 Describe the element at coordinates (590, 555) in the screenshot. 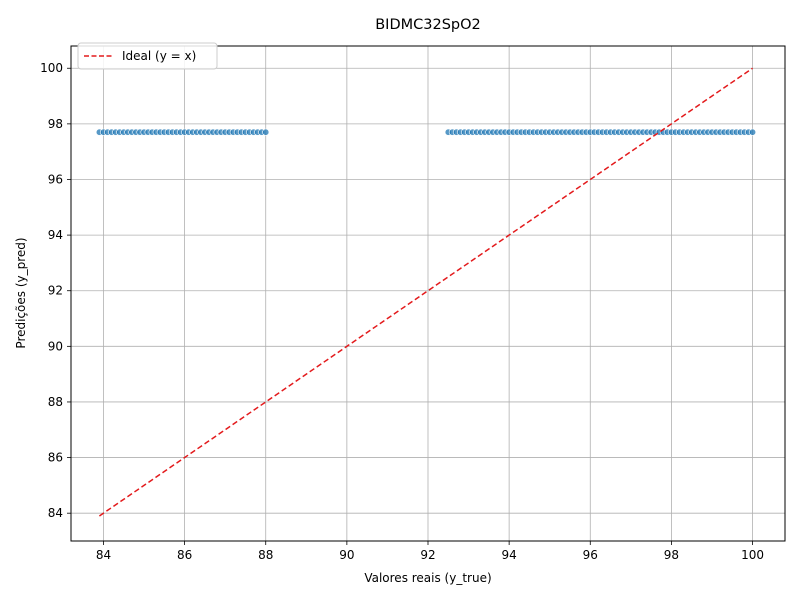

I see `x-tick-label: 96` at that location.